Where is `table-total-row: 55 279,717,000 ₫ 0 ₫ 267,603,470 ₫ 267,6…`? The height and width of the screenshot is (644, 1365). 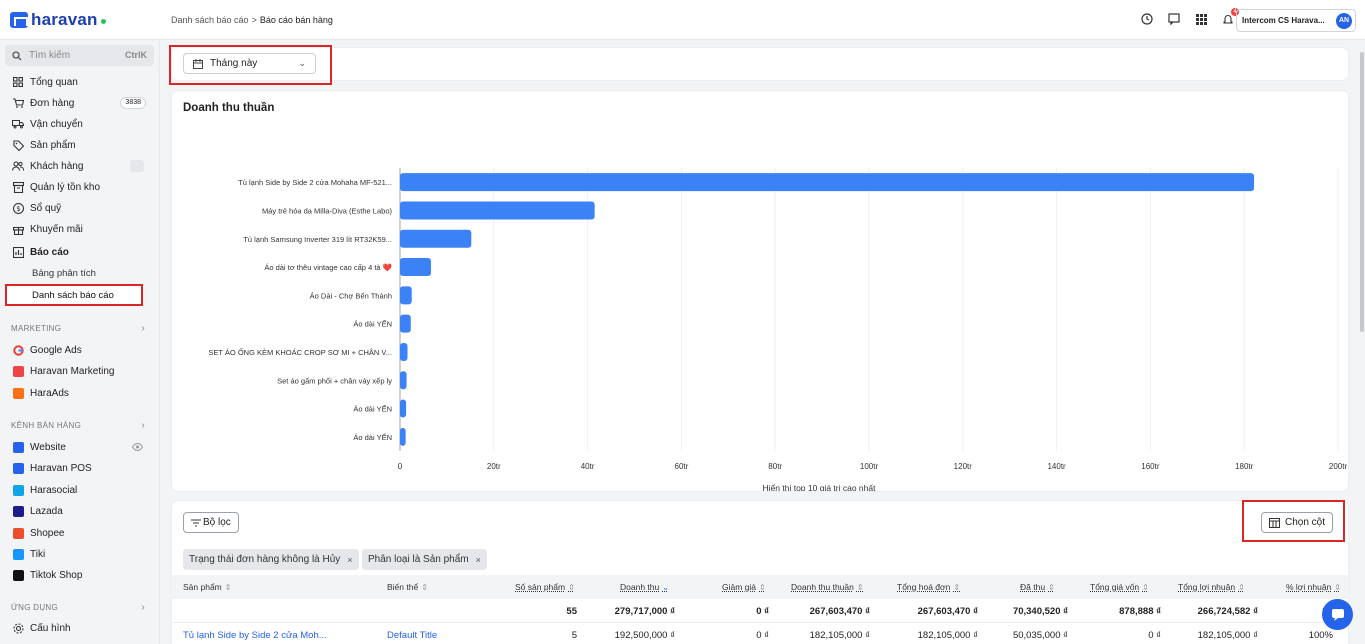
table-total-row: 55 279,717,000 ₫ 0 ₫ 267,603,470 ₫ 267,6… is located at coordinates (760, 611).